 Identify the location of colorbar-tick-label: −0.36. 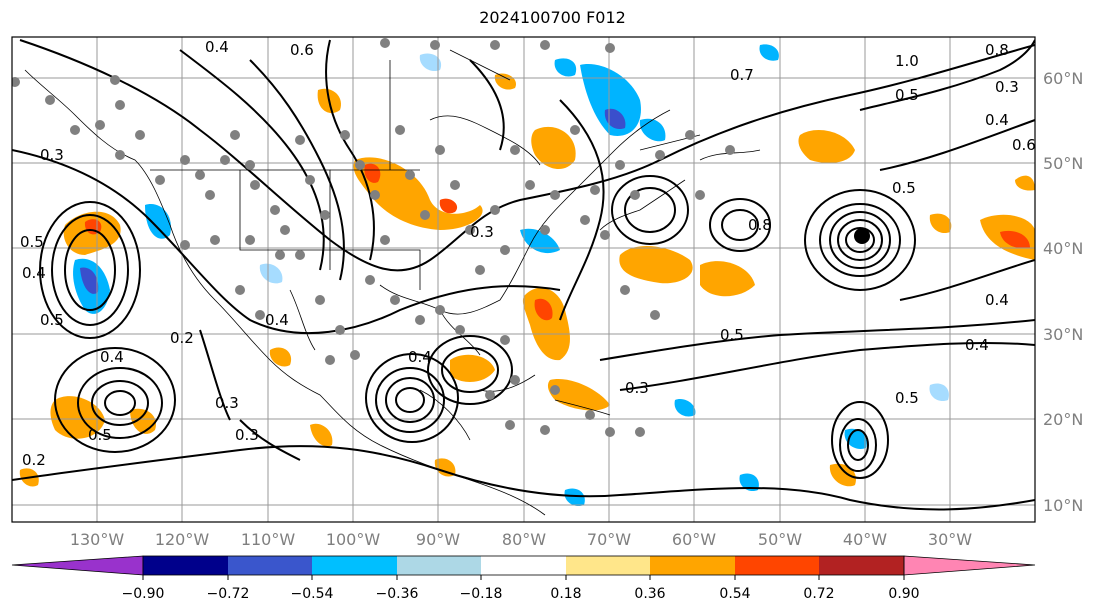
(397, 594).